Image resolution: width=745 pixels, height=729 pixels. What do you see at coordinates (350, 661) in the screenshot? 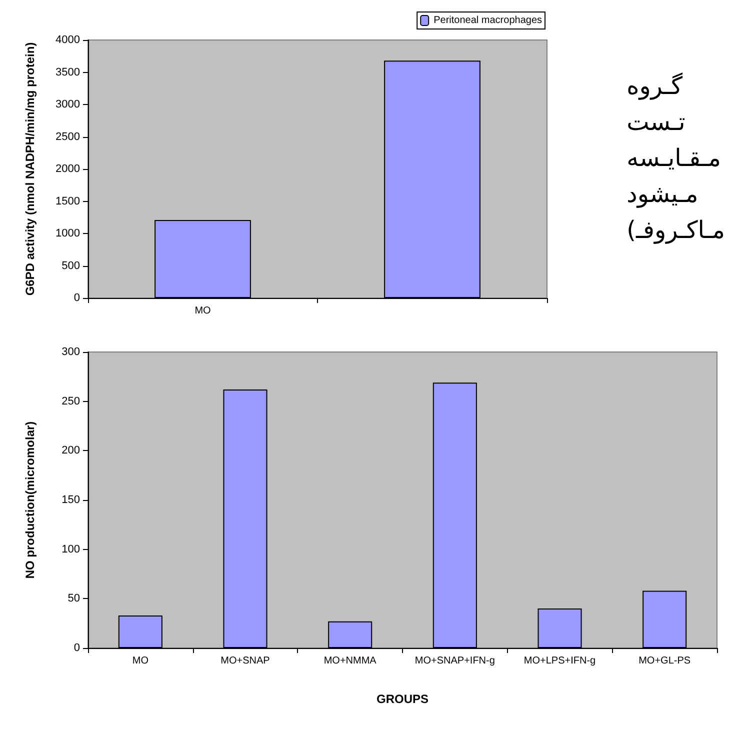
I see `x-tick-label: MO+NMMA` at bounding box center [350, 661].